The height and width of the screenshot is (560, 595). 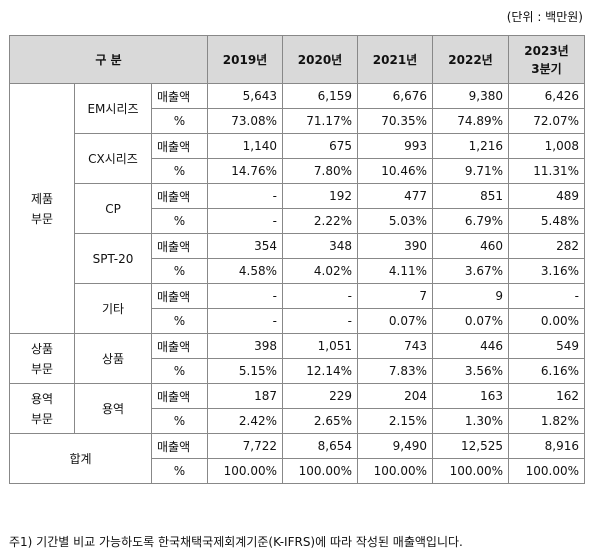 What do you see at coordinates (320, 121) in the screenshot?
I see `pct-value: 71.17%` at bounding box center [320, 121].